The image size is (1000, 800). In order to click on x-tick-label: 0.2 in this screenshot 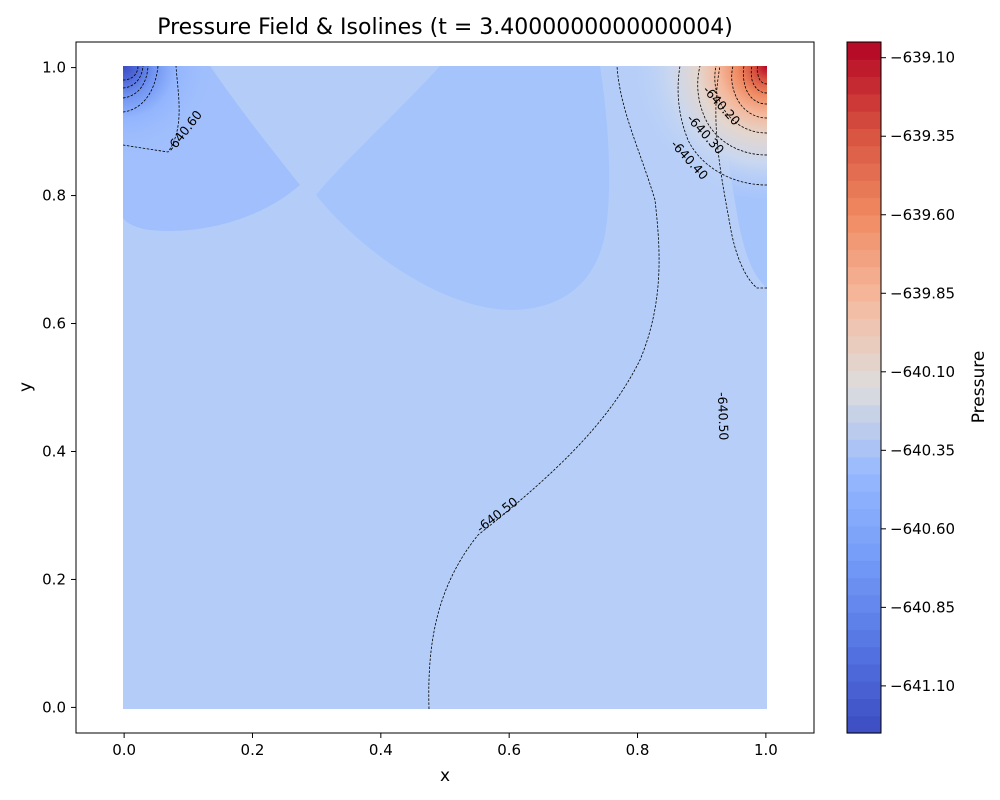, I will do `click(253, 750)`.